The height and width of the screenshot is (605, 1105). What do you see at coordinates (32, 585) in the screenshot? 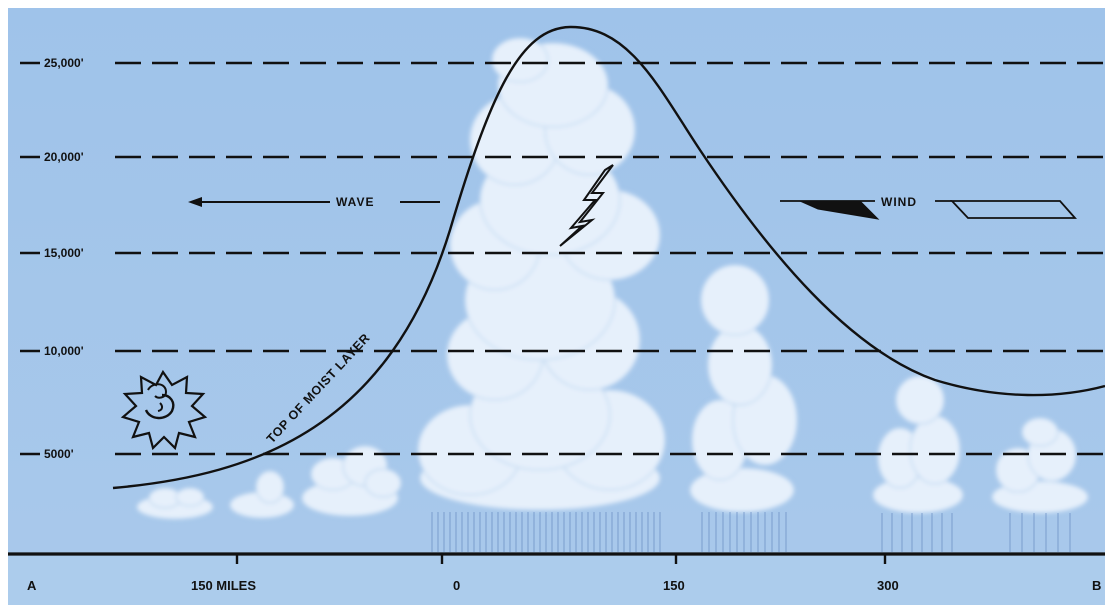
I see `axis-start-label: A` at bounding box center [32, 585].